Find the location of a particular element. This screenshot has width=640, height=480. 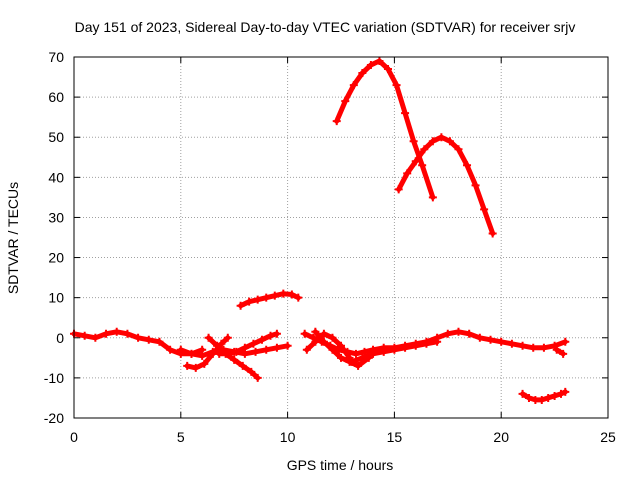

x-tick-label: 10 is located at coordinates (288, 437).